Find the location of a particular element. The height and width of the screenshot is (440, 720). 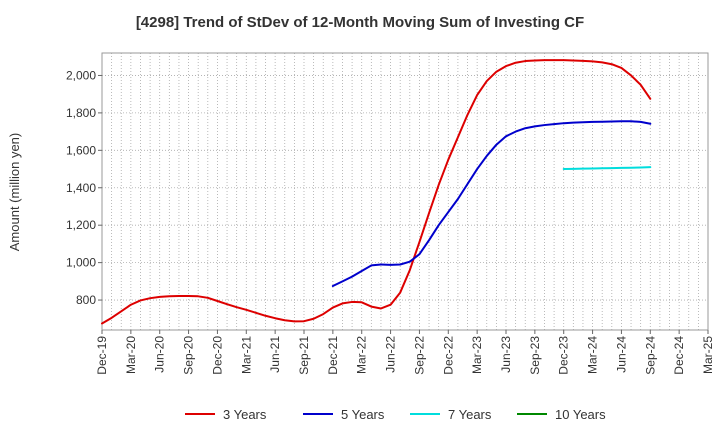

y-tick-label: 800 is located at coordinates (86, 300).